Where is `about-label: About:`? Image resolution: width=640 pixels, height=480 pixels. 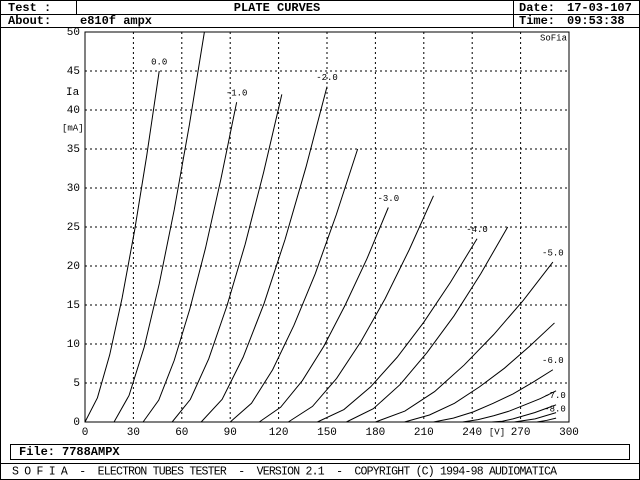
about-label: About: is located at coordinates (29, 21).